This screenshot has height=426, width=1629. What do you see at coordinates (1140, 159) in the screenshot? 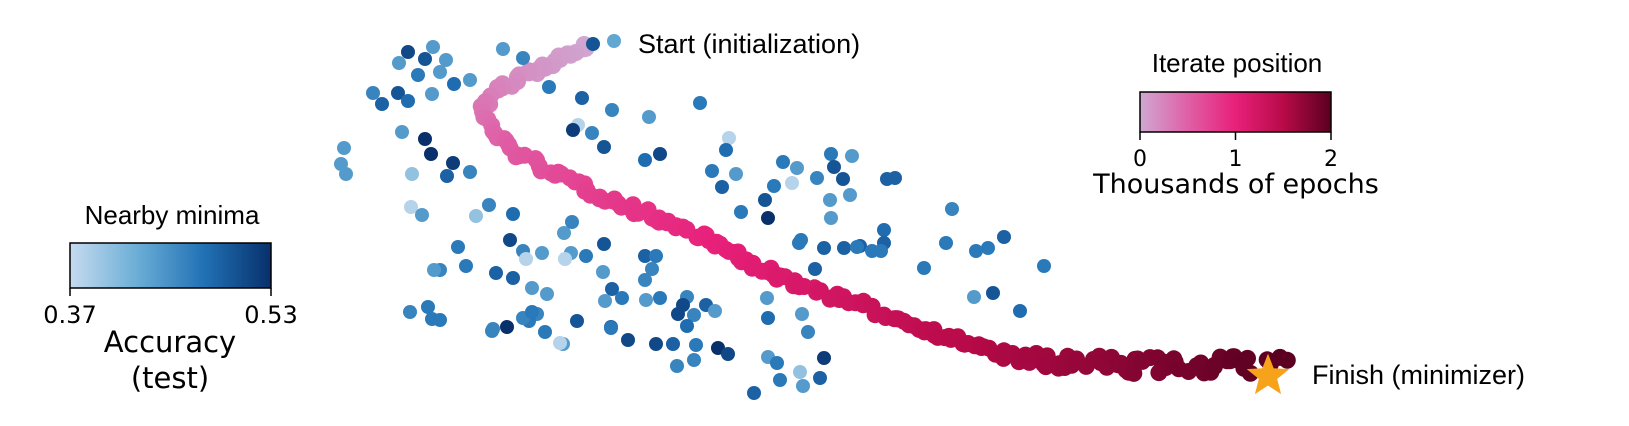
I see `epochs-tick-0: 0` at bounding box center [1140, 159].